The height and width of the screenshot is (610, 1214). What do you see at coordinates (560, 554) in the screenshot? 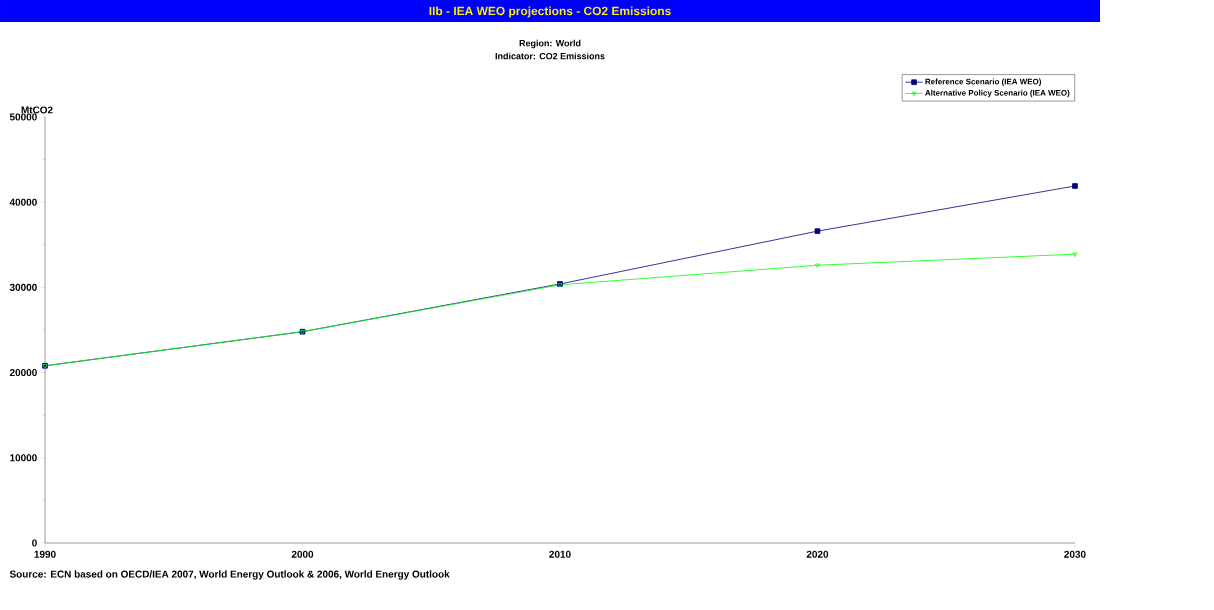
I see `x-tick-label: 2010` at bounding box center [560, 554].